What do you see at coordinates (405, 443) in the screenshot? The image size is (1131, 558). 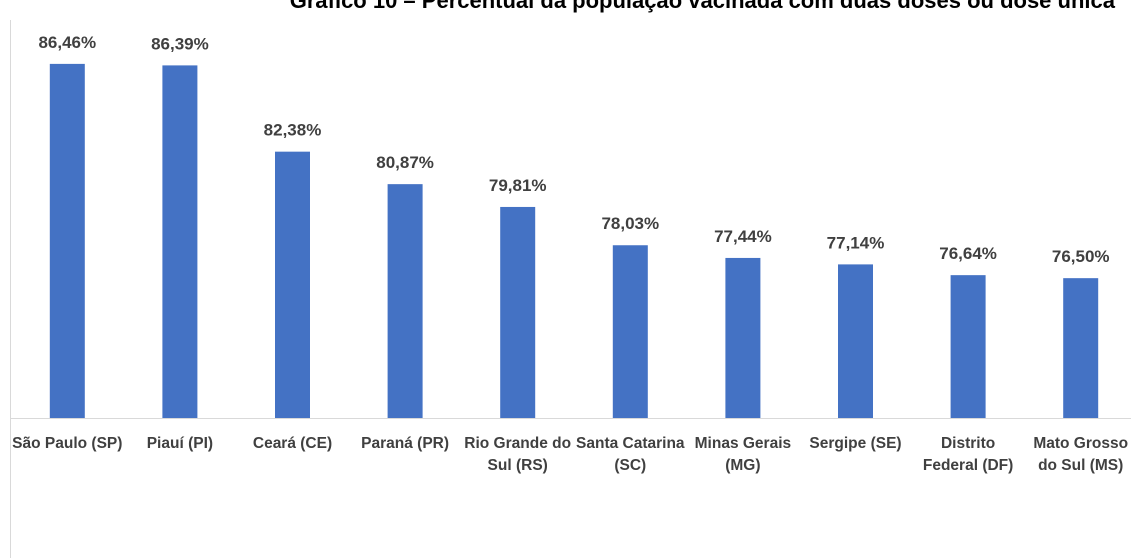 I see `x-tick-label: Paraná (PR)` at bounding box center [405, 443].